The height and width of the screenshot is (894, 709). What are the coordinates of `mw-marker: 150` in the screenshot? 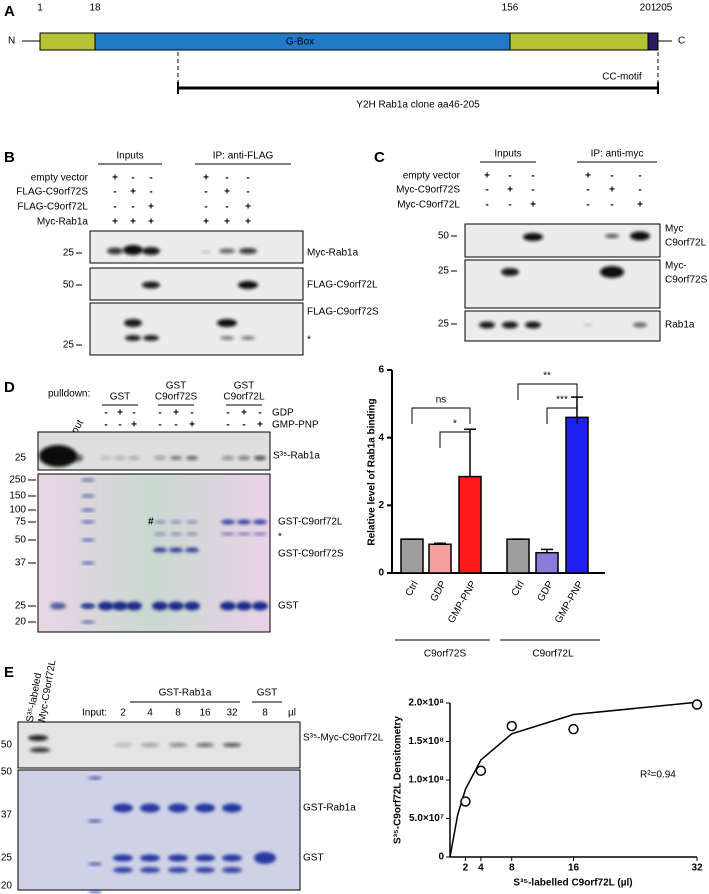 It's located at (17, 496).